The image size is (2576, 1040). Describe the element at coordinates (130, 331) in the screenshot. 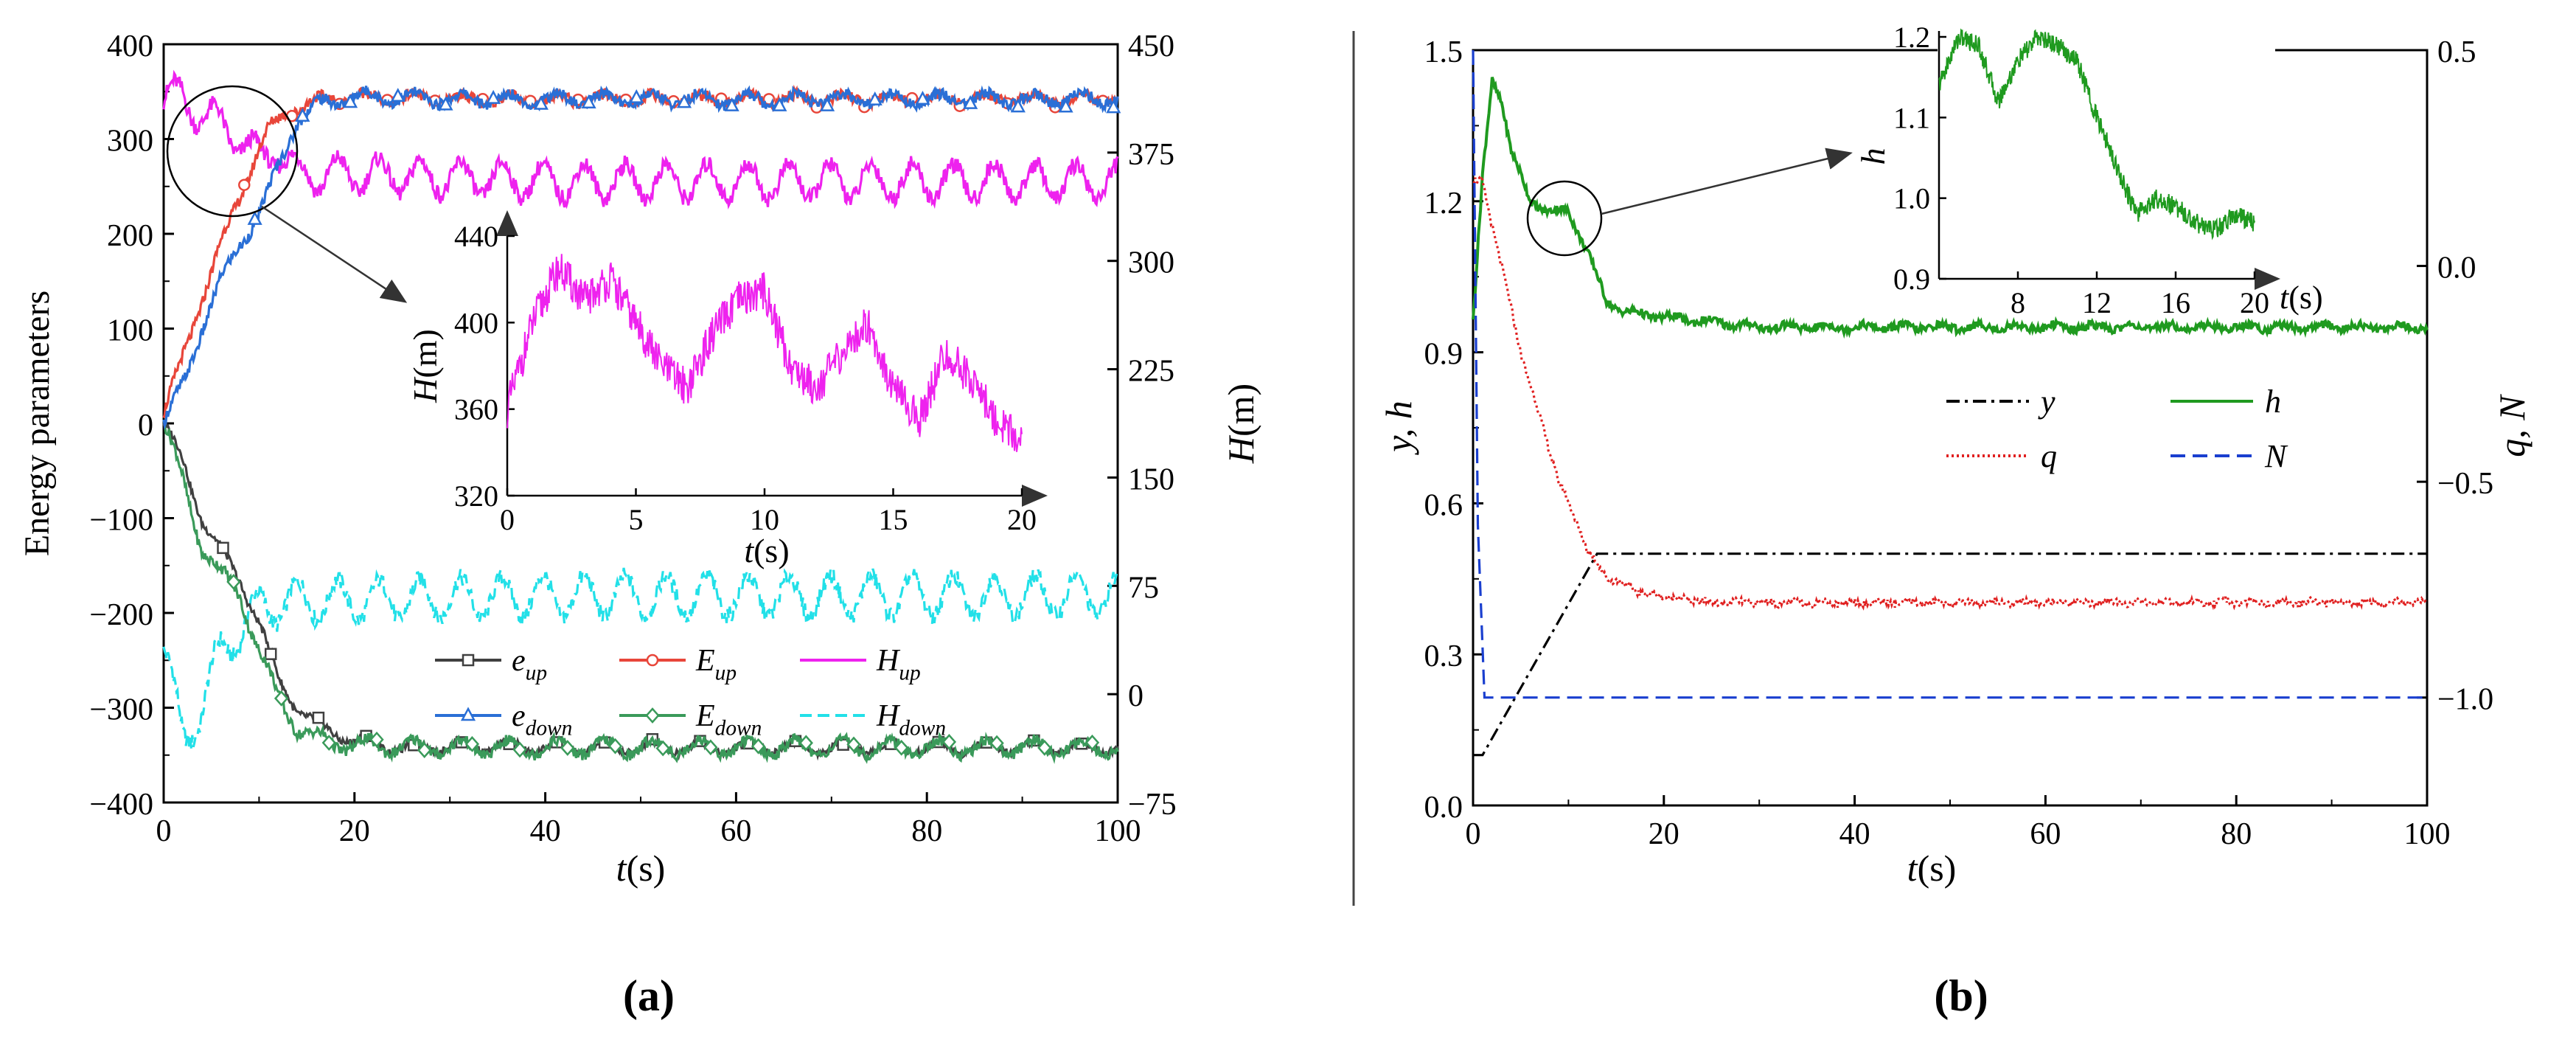

I see `y-left-tick-label: 100` at that location.